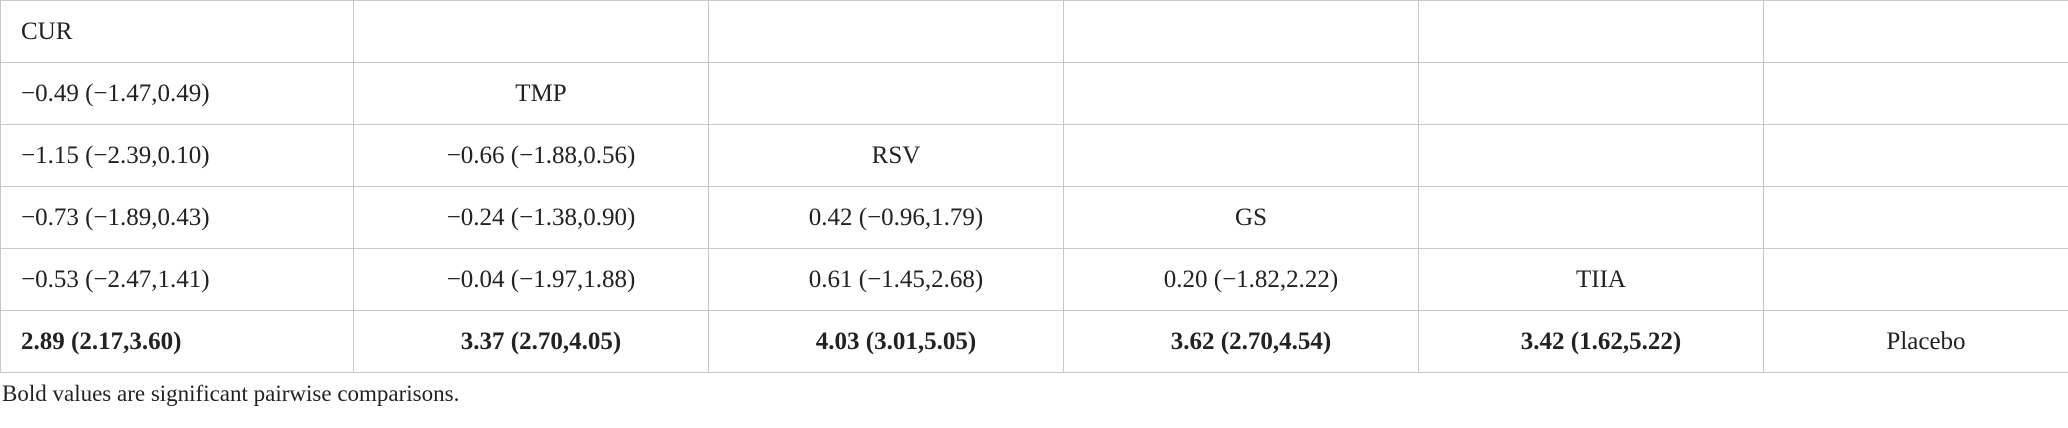 The width and height of the screenshot is (2068, 428). I want to click on treatment-label: TIIA, so click(1591, 279).